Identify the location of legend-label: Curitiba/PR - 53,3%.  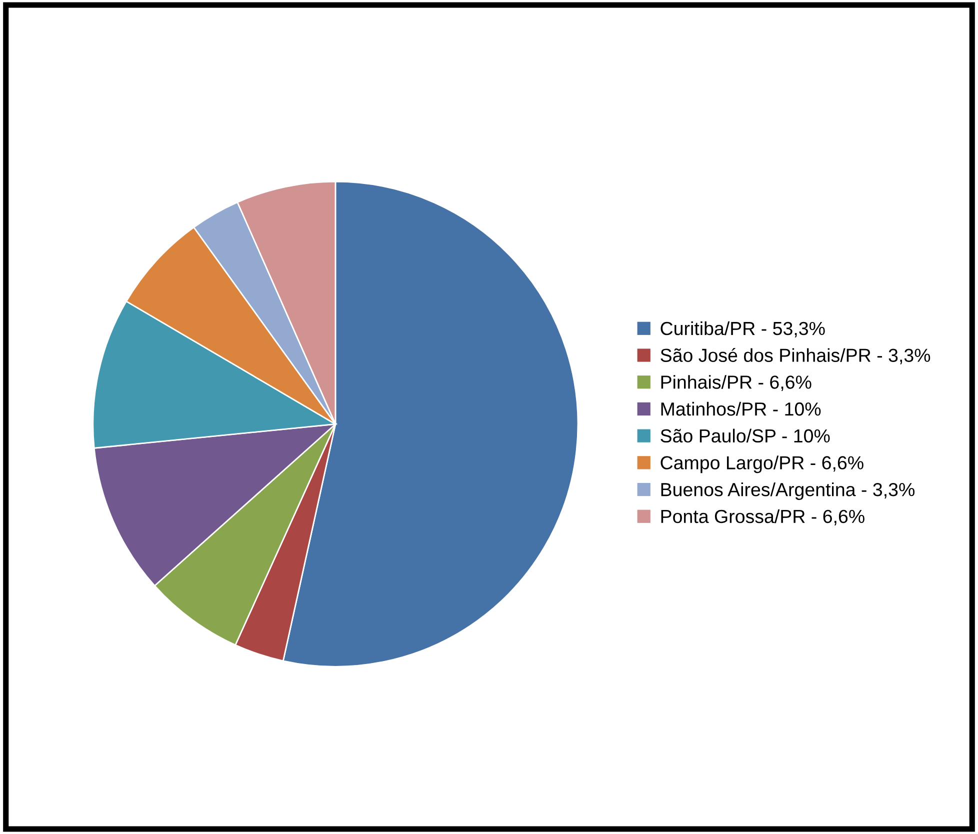
(742, 329).